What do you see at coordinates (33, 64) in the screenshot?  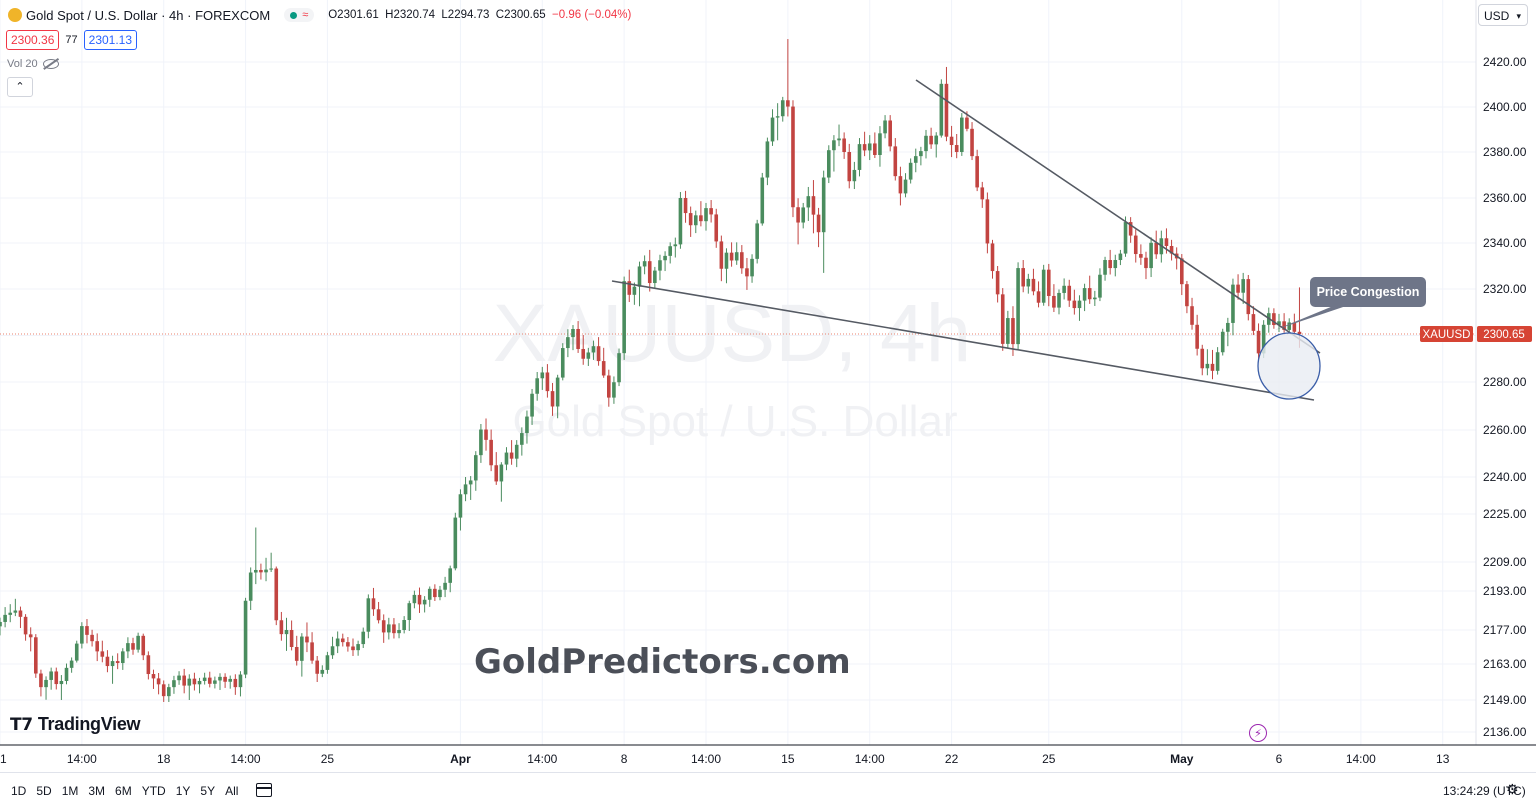 I see `volume-indicator: Vol 20` at bounding box center [33, 64].